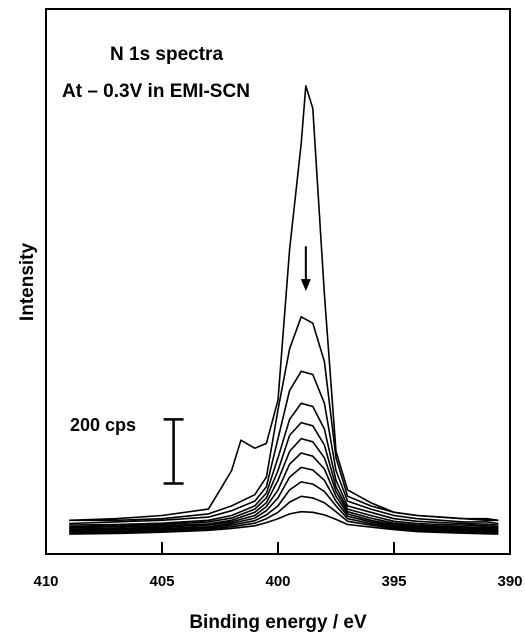  What do you see at coordinates (173, 451) in the screenshot?
I see `scale-bar` at bounding box center [173, 451].